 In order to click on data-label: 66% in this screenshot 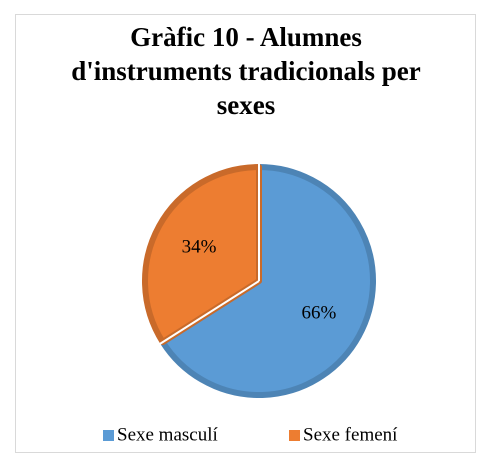, I will do `click(319, 312)`.